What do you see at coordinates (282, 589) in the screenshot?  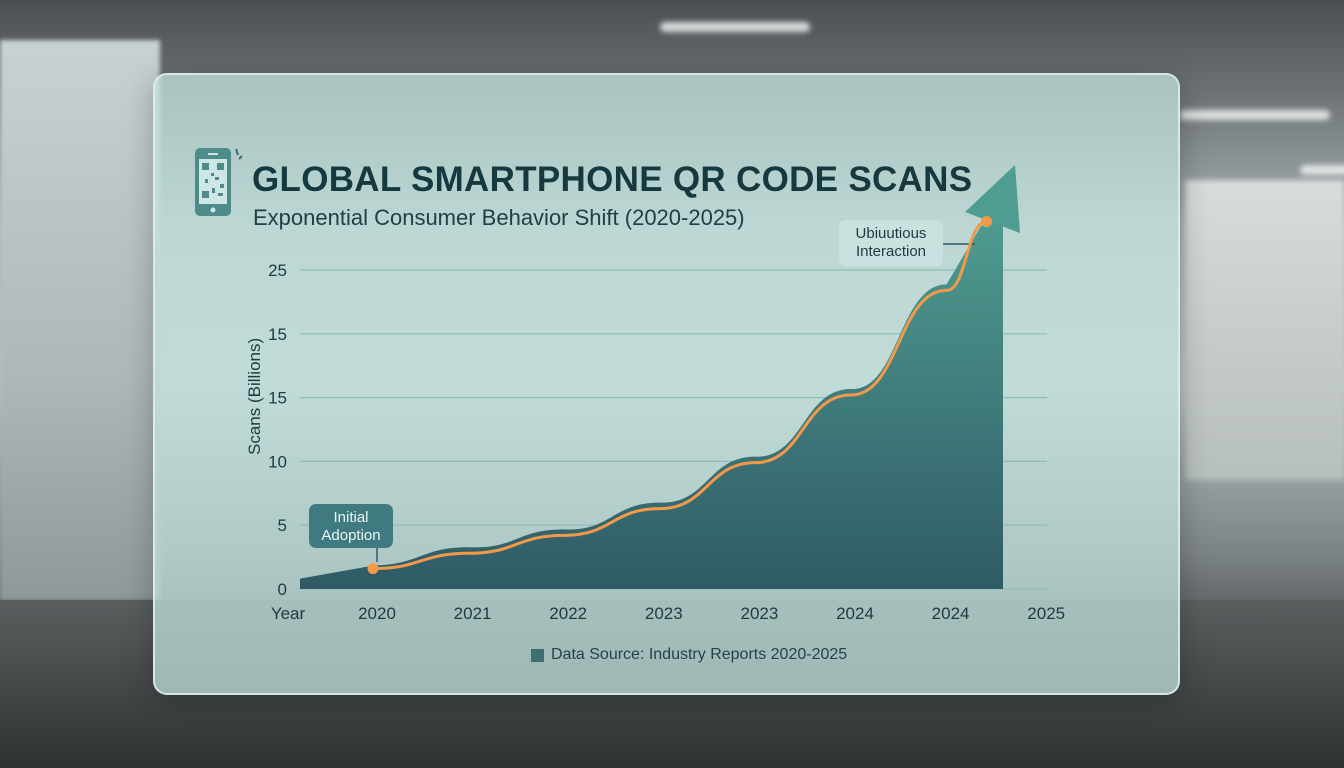 I see `y-tick-label: 0` at bounding box center [282, 589].